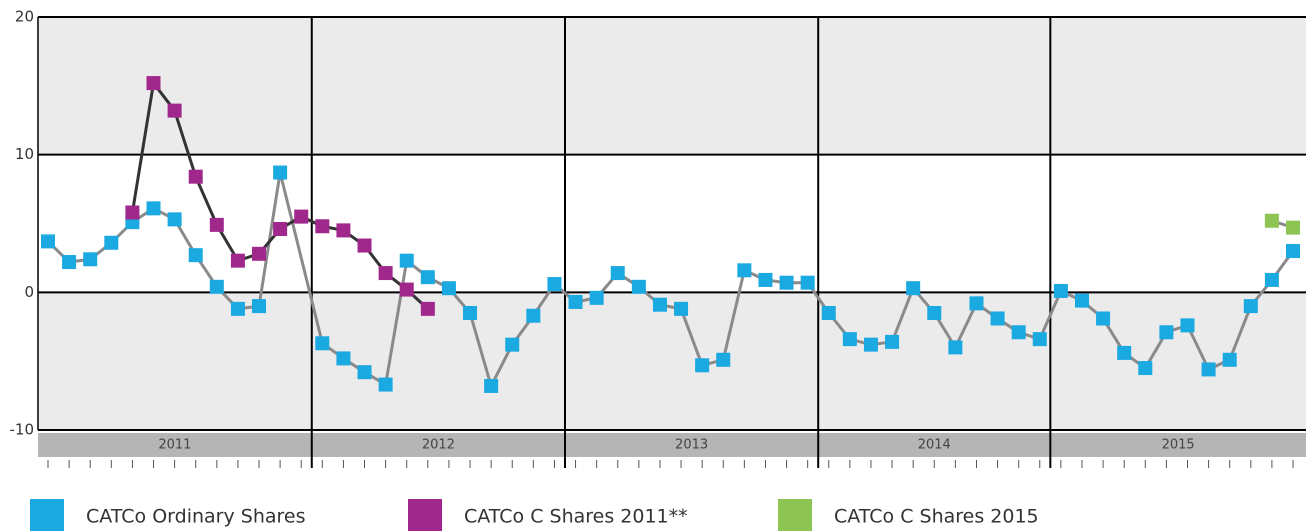 The height and width of the screenshot is (531, 1312). What do you see at coordinates (691, 445) in the screenshot?
I see `year-label: 2013` at bounding box center [691, 445].